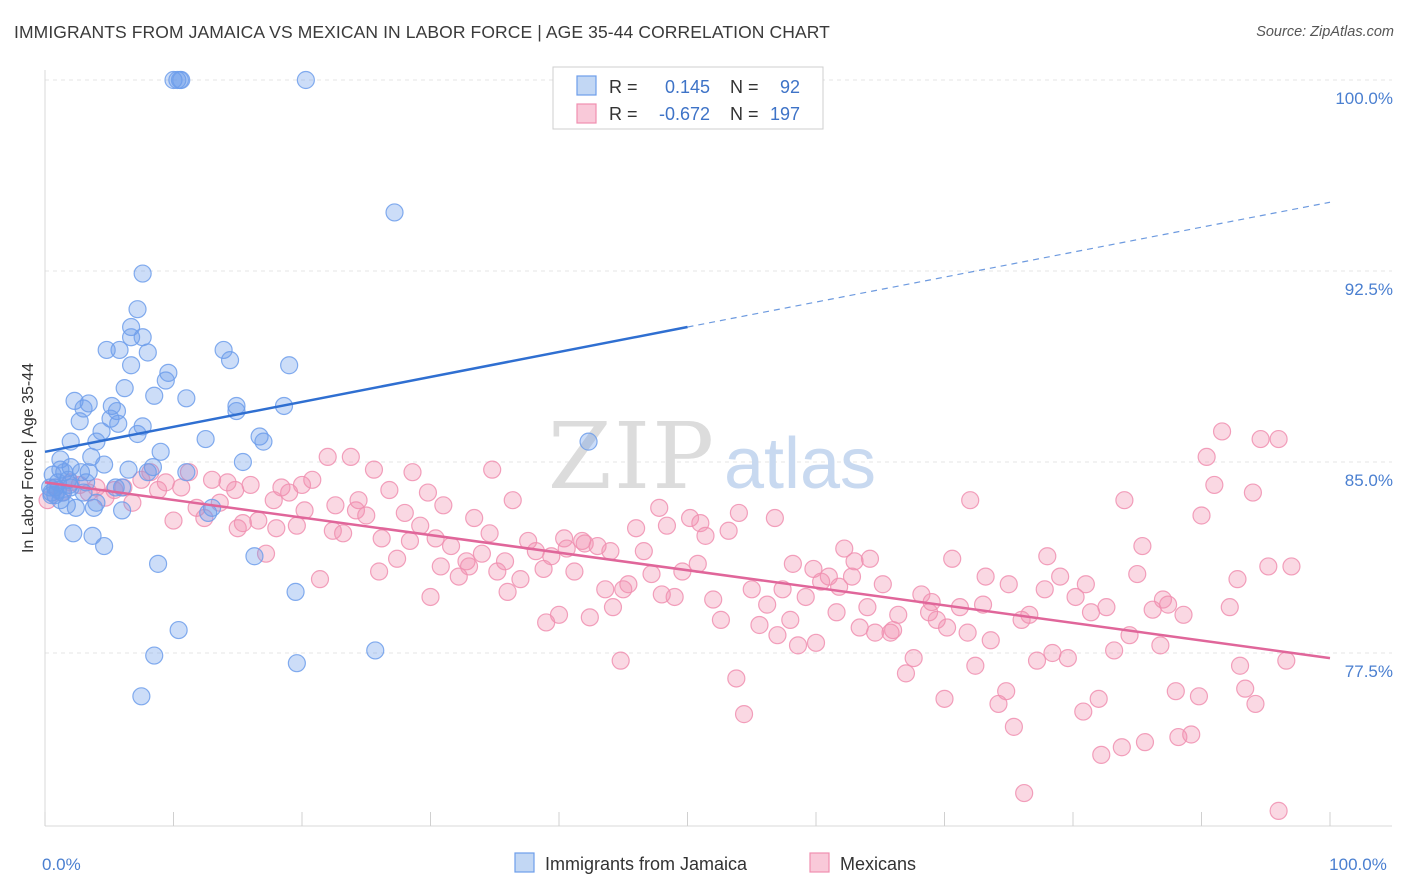 The image size is (1406, 892). I want to click on watermark: ZIP atlas, so click(712, 456).